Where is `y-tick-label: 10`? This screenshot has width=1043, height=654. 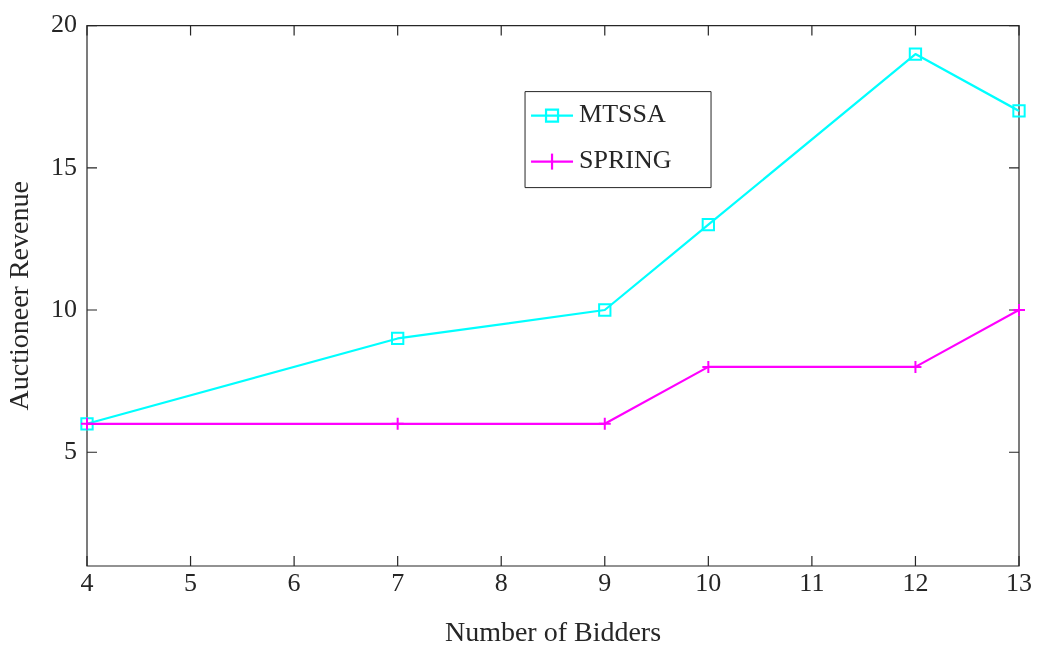
y-tick-label: 10 is located at coordinates (64, 308).